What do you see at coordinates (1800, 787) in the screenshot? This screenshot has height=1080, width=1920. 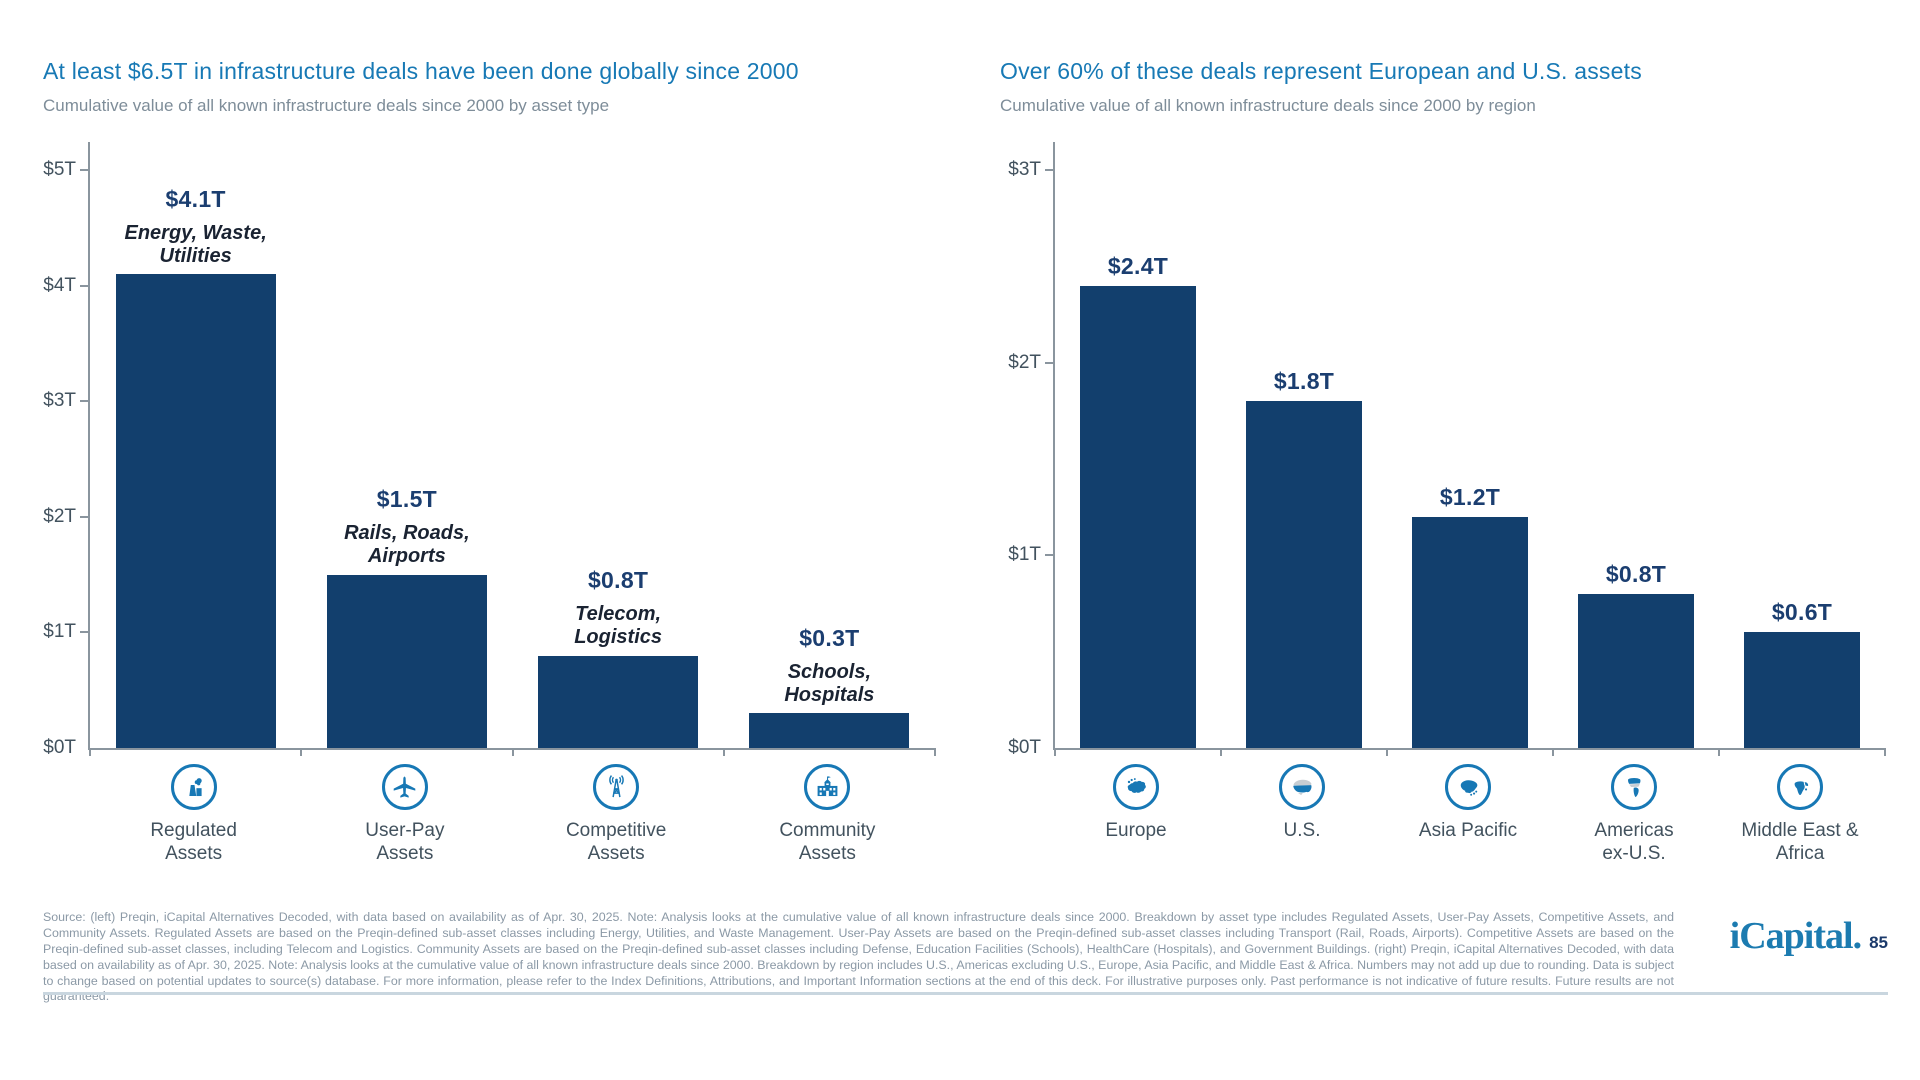 I see `middle-east-africa-map-icon` at bounding box center [1800, 787].